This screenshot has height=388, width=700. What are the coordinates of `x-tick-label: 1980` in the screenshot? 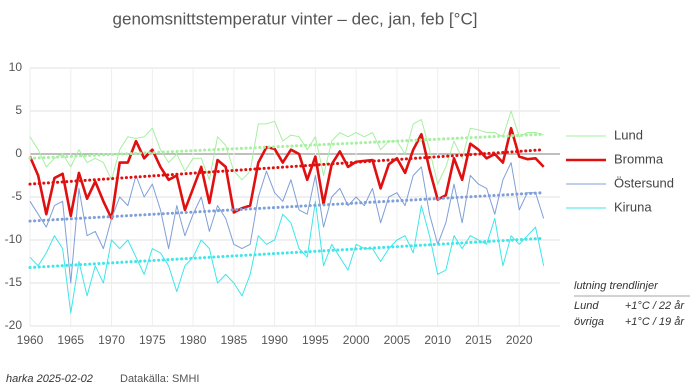 It's located at (193, 340).